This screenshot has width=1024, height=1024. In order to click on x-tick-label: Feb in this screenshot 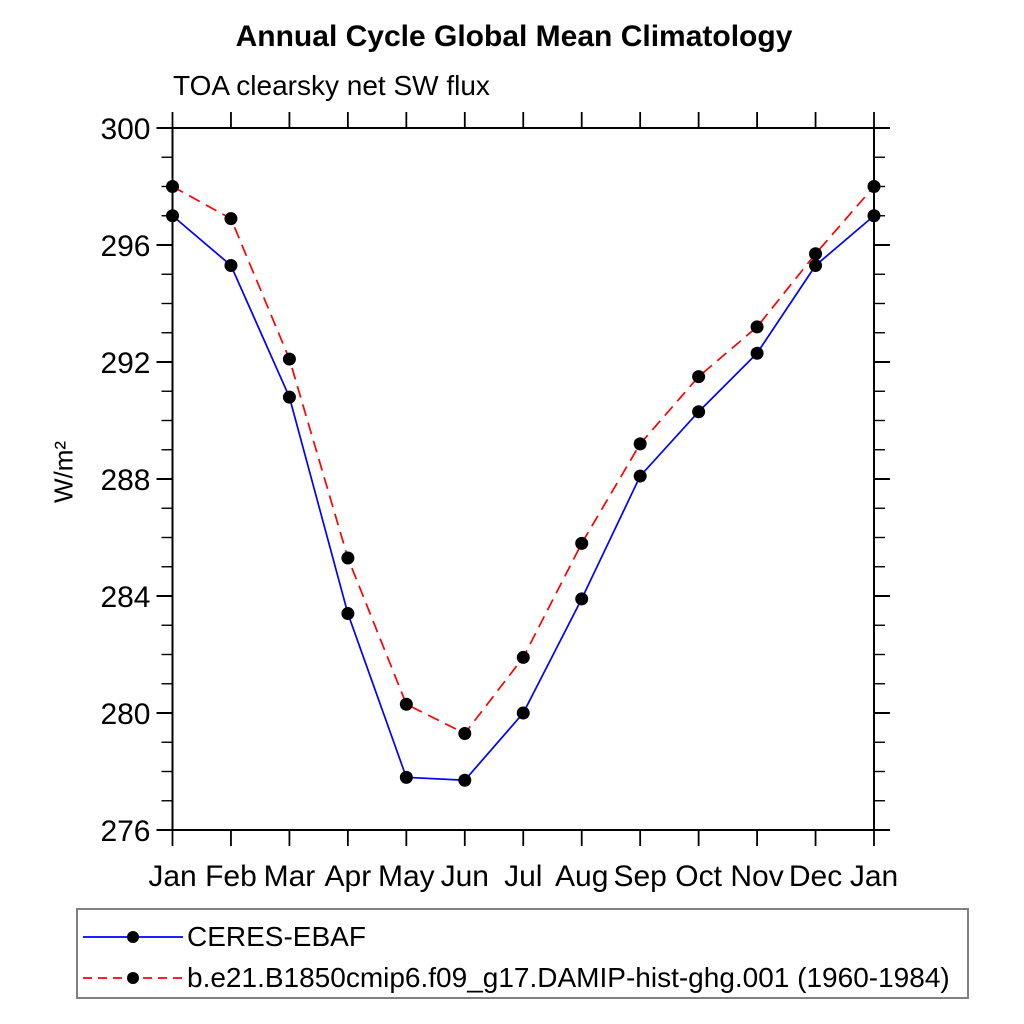, I will do `click(231, 876)`.